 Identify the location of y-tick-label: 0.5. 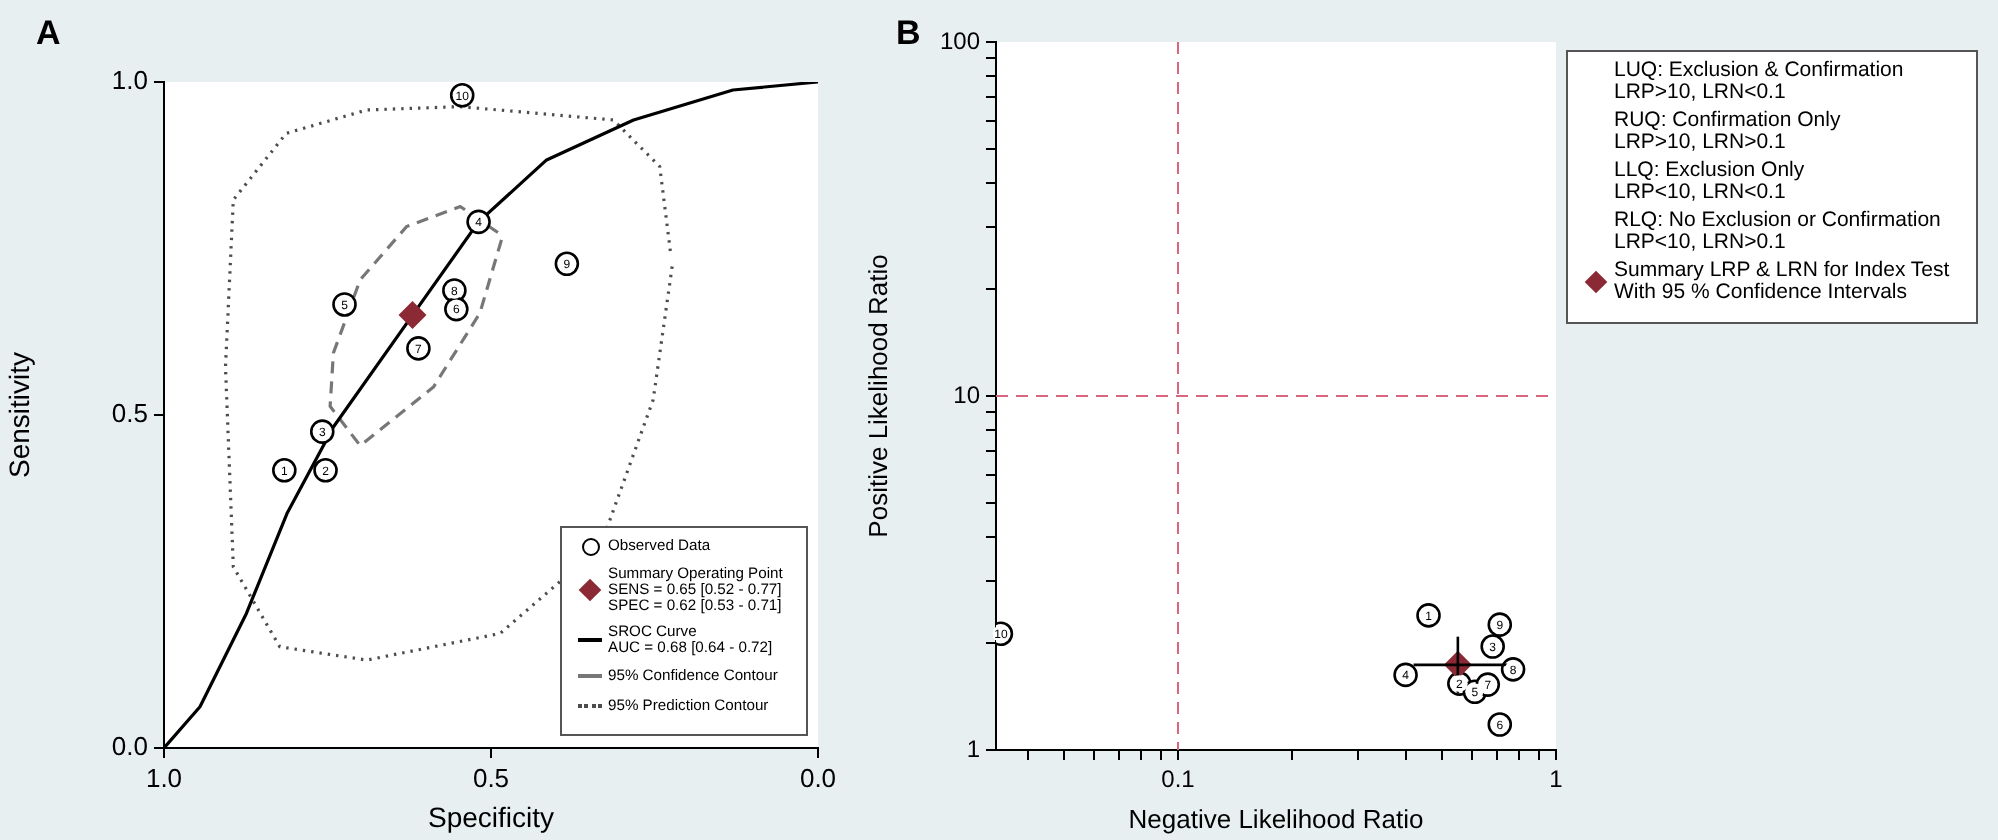
(129, 413).